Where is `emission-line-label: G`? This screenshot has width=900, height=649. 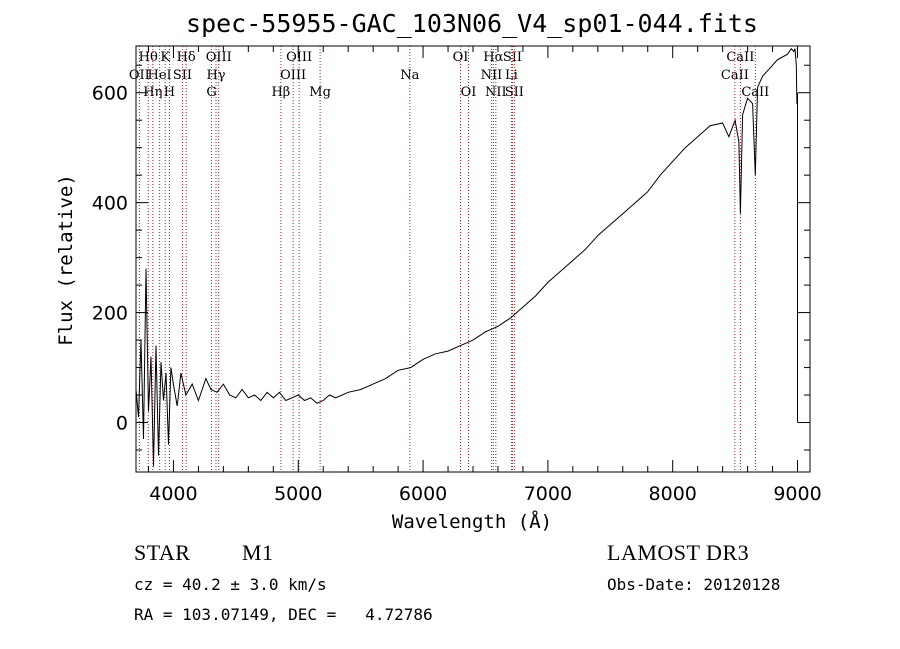
emission-line-label: G is located at coordinates (211, 92).